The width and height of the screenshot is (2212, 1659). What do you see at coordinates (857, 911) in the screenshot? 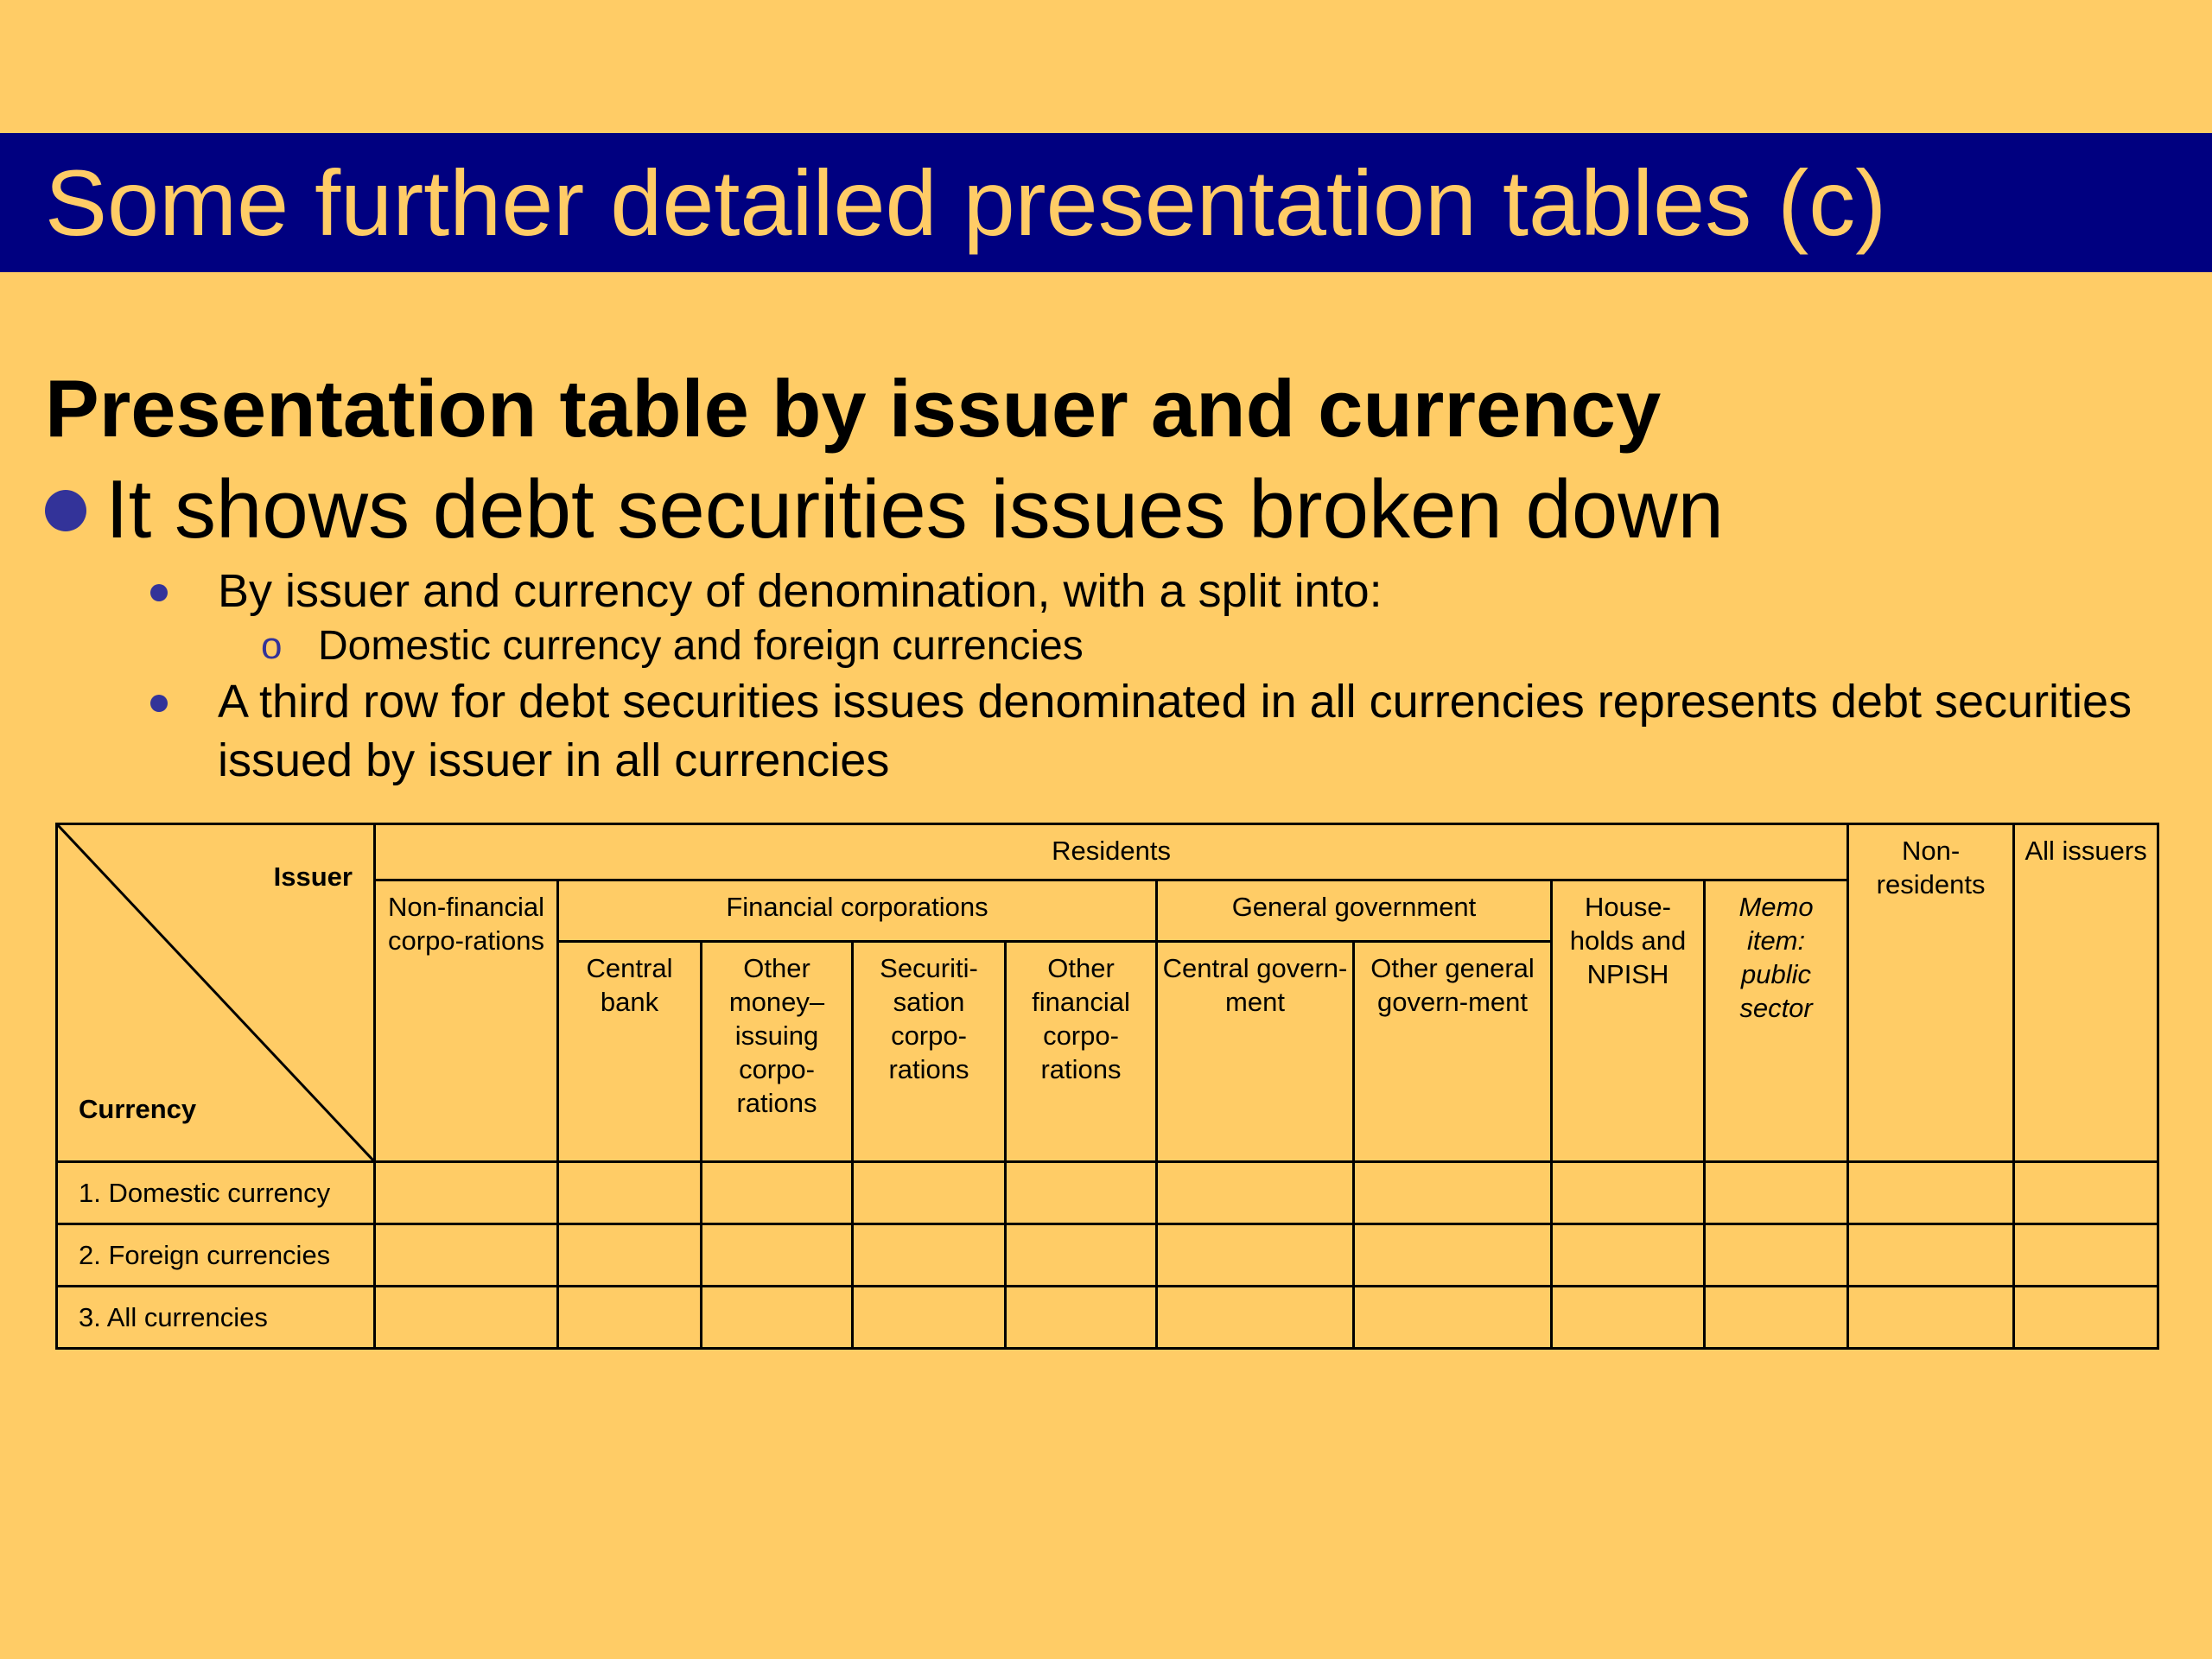
I see `financial-corporations-header: Financial corporations` at bounding box center [857, 911].